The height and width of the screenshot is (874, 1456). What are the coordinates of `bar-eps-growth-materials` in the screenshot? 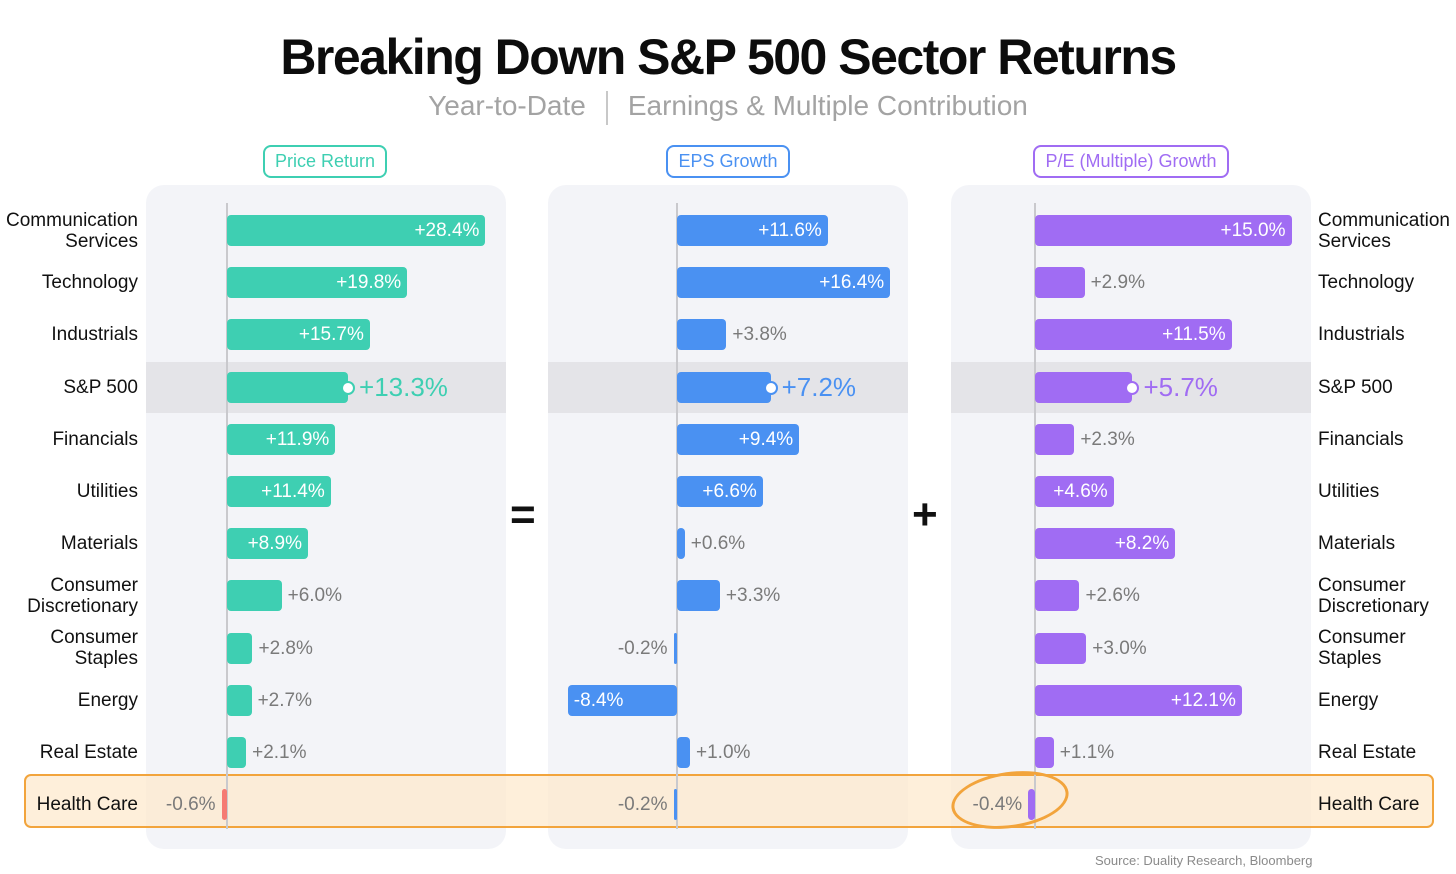 It's located at (681, 544).